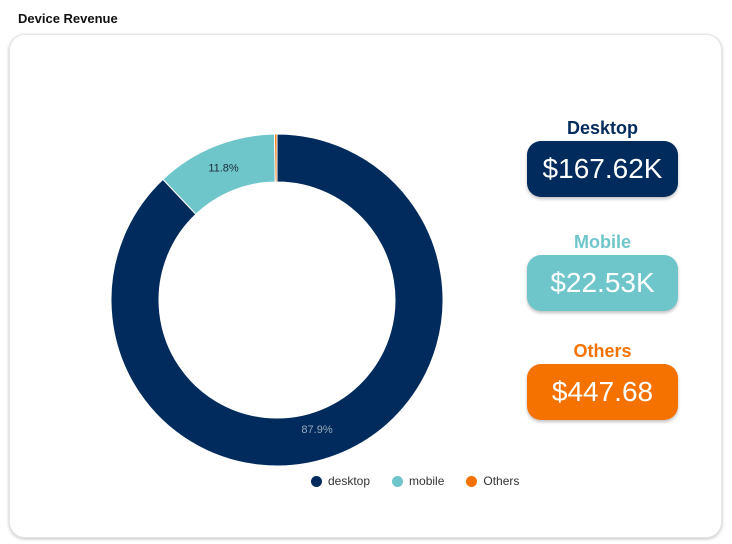  What do you see at coordinates (501, 481) in the screenshot?
I see `legend-label-others: Others` at bounding box center [501, 481].